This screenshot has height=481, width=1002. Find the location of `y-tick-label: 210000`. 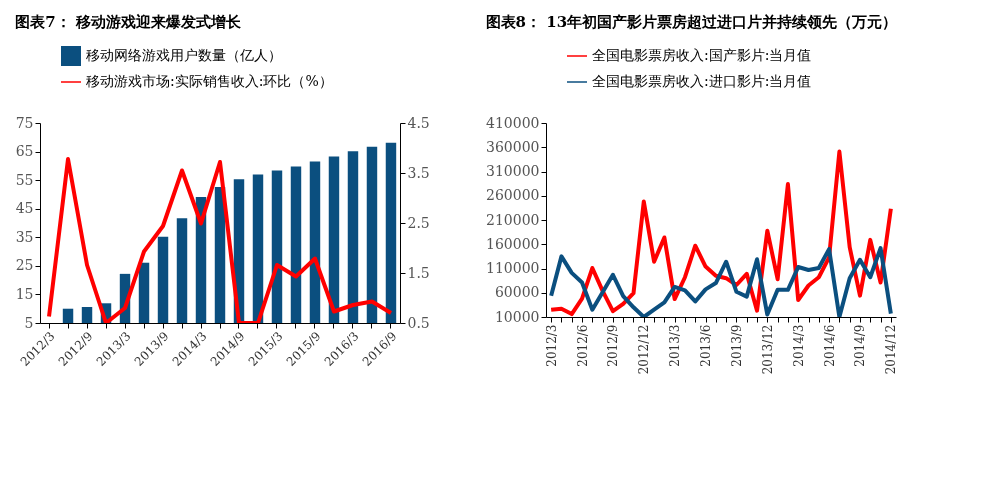

y-tick-label: 210000 is located at coordinates (513, 219).